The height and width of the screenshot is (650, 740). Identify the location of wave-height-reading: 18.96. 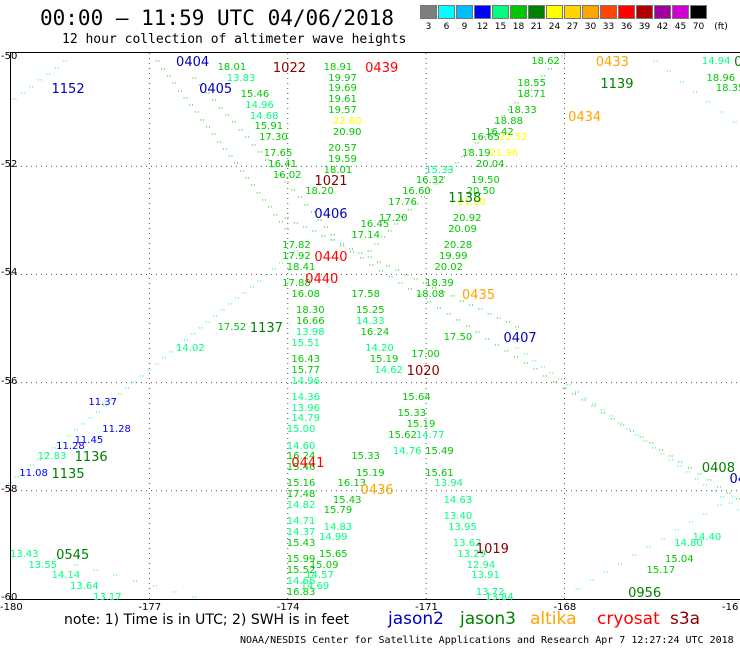
(721, 78).